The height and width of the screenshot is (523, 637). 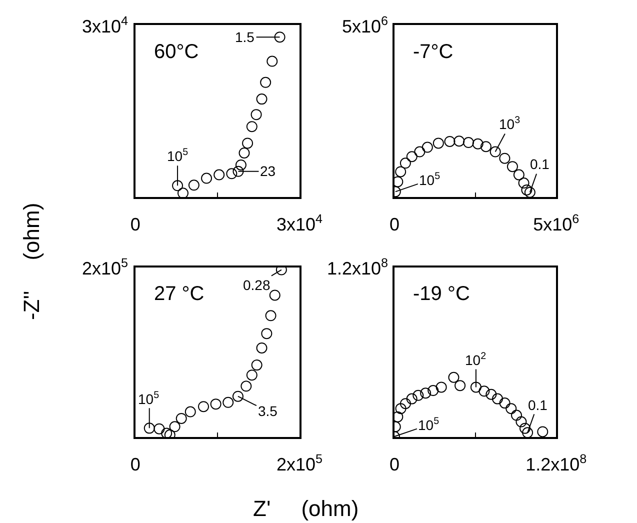 What do you see at coordinates (105, 25) in the screenshot?
I see `text: 3x10$^{4}$` at bounding box center [105, 25].